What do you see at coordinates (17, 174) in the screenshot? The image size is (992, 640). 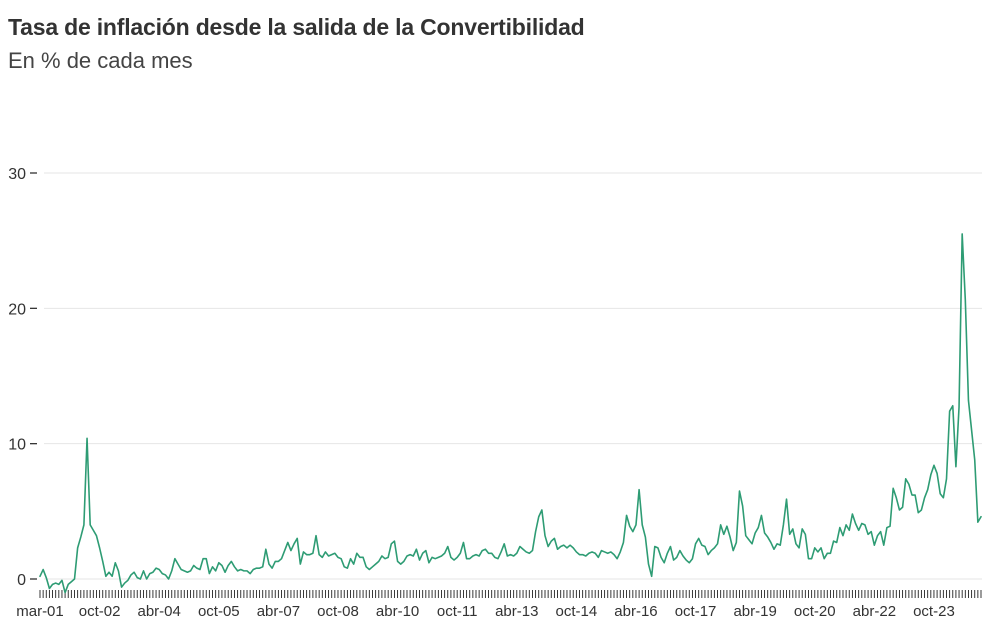 I see `y-tick-label-30: 30` at bounding box center [17, 174].